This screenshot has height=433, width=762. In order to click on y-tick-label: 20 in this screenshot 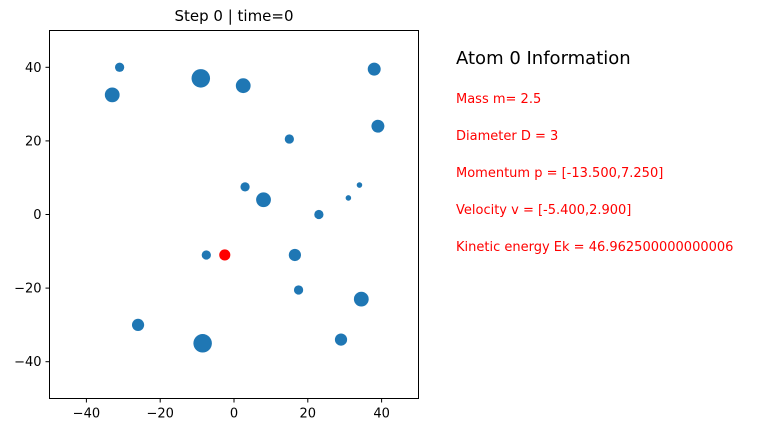, I will do `click(33, 141)`.